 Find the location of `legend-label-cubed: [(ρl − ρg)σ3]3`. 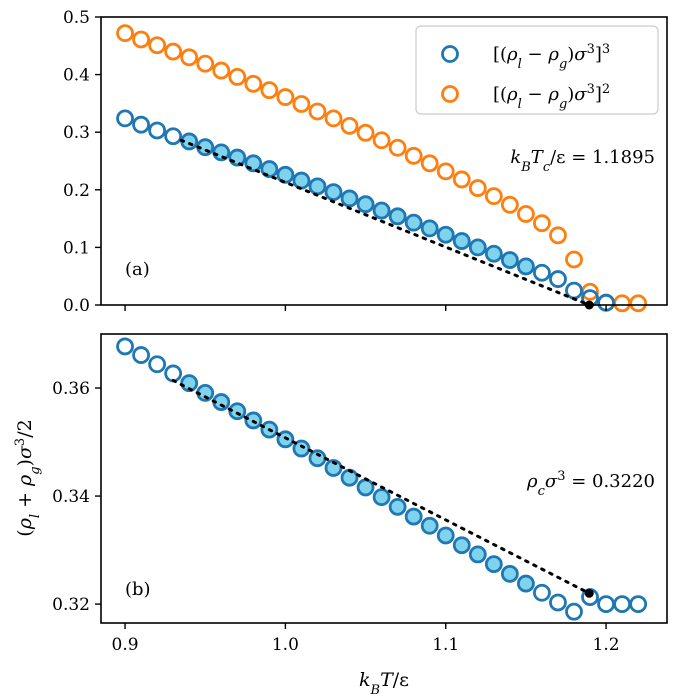

legend-label-cubed: [(ρl − ρg)σ3]3 is located at coordinates (551, 57).